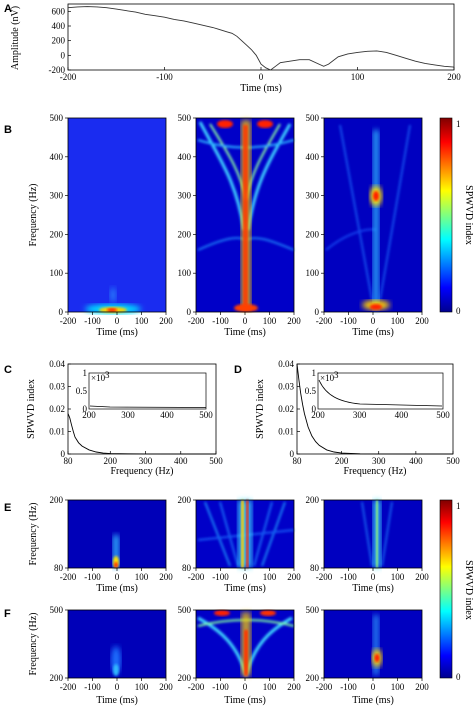 This screenshot has height=708, width=474. Describe the element at coordinates (458, 124) in the screenshot. I see `colorbar-top-max: 1` at that location.